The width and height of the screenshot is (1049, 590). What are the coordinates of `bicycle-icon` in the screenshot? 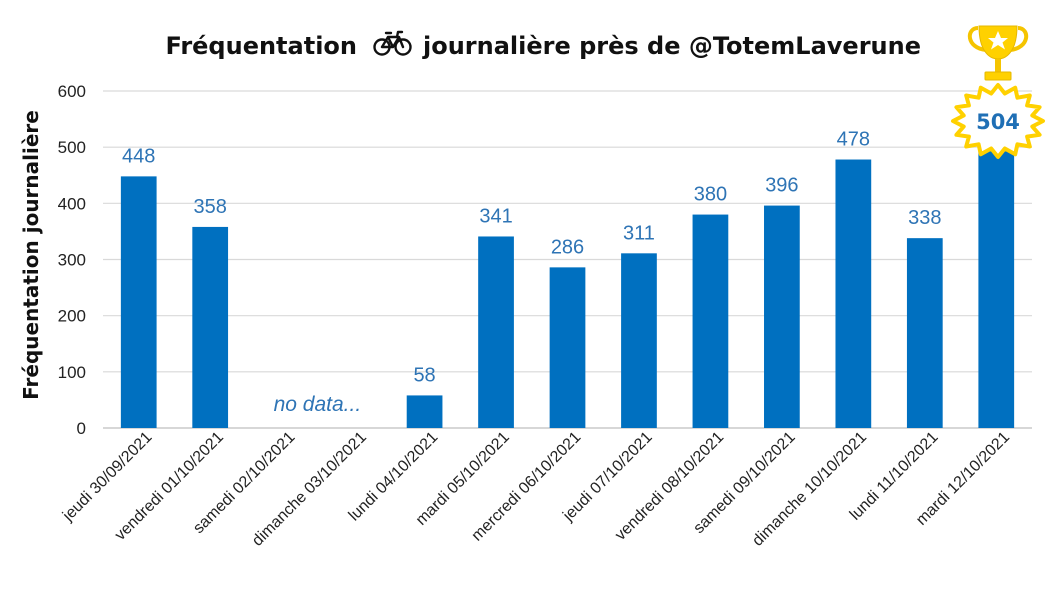 It's located at (392, 43).